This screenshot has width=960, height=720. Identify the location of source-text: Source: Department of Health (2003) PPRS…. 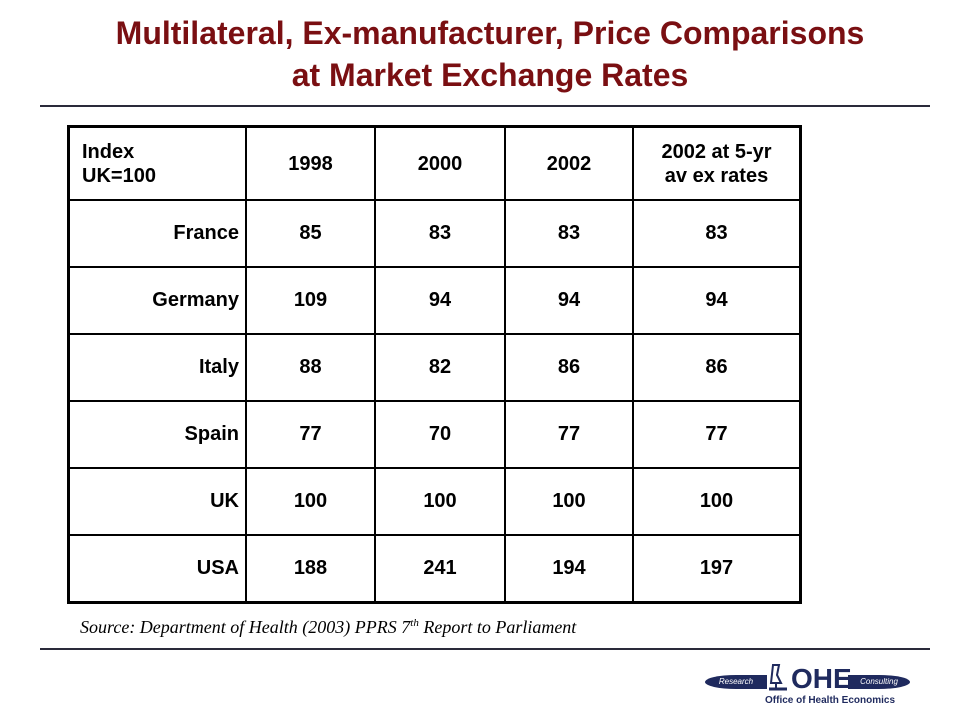
(245, 627).